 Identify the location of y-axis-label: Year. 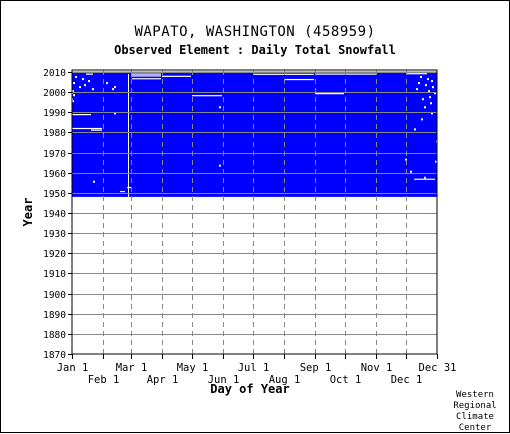
(28, 212).